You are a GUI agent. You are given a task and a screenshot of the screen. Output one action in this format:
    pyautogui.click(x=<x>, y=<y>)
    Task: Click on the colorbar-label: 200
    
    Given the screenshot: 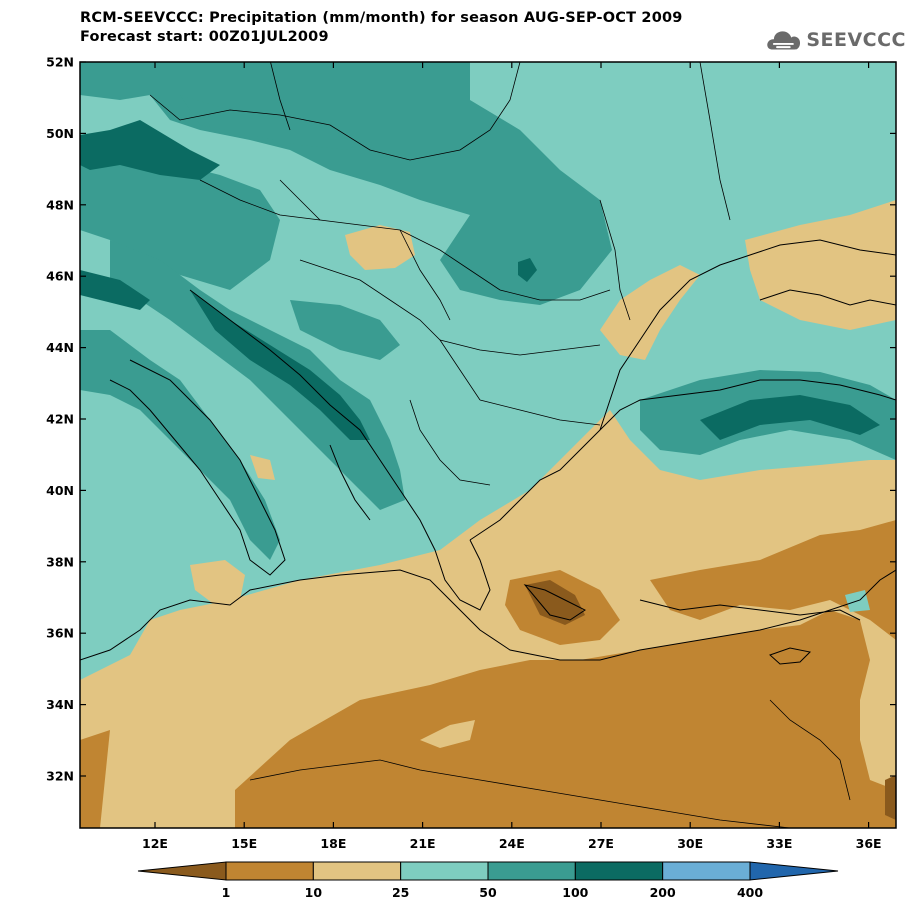 What is the action you would take?
    pyautogui.click(x=663, y=892)
    